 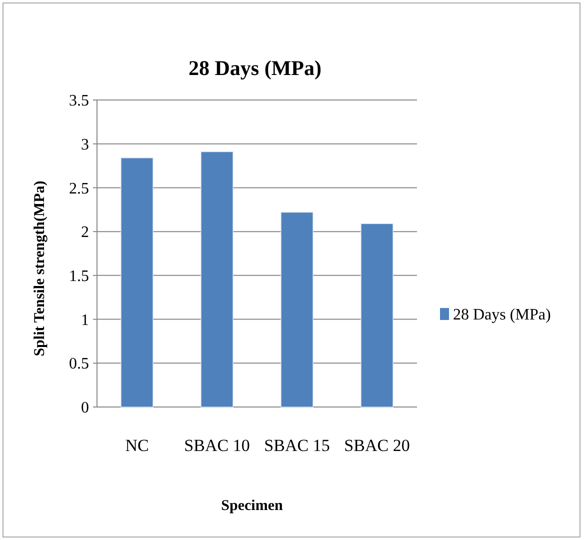 What do you see at coordinates (85, 233) in the screenshot?
I see `y-tick-label: 2` at bounding box center [85, 233].